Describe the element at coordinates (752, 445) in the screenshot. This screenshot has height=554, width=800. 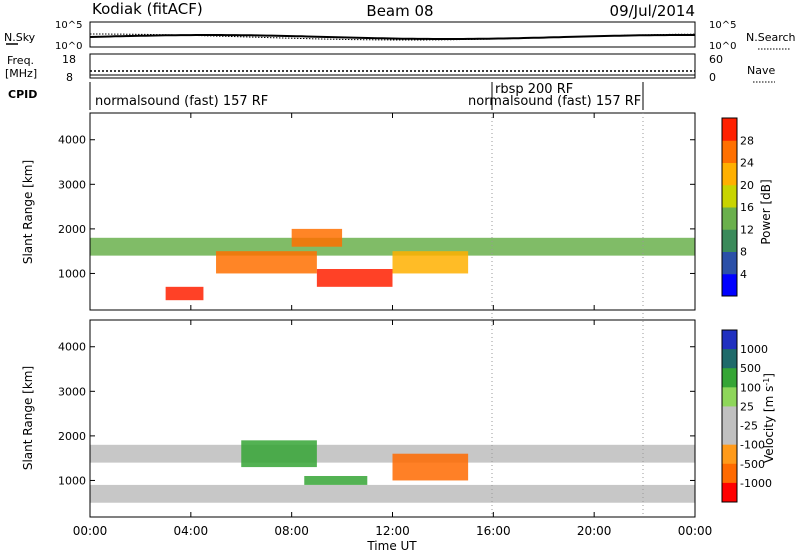
I see `colorbar-tick-label: -100` at that location.